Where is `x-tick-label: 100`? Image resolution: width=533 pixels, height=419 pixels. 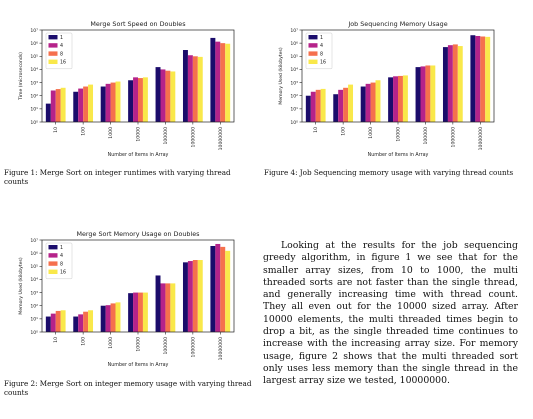
x-tick-label: 100 is located at coordinates (84, 341).